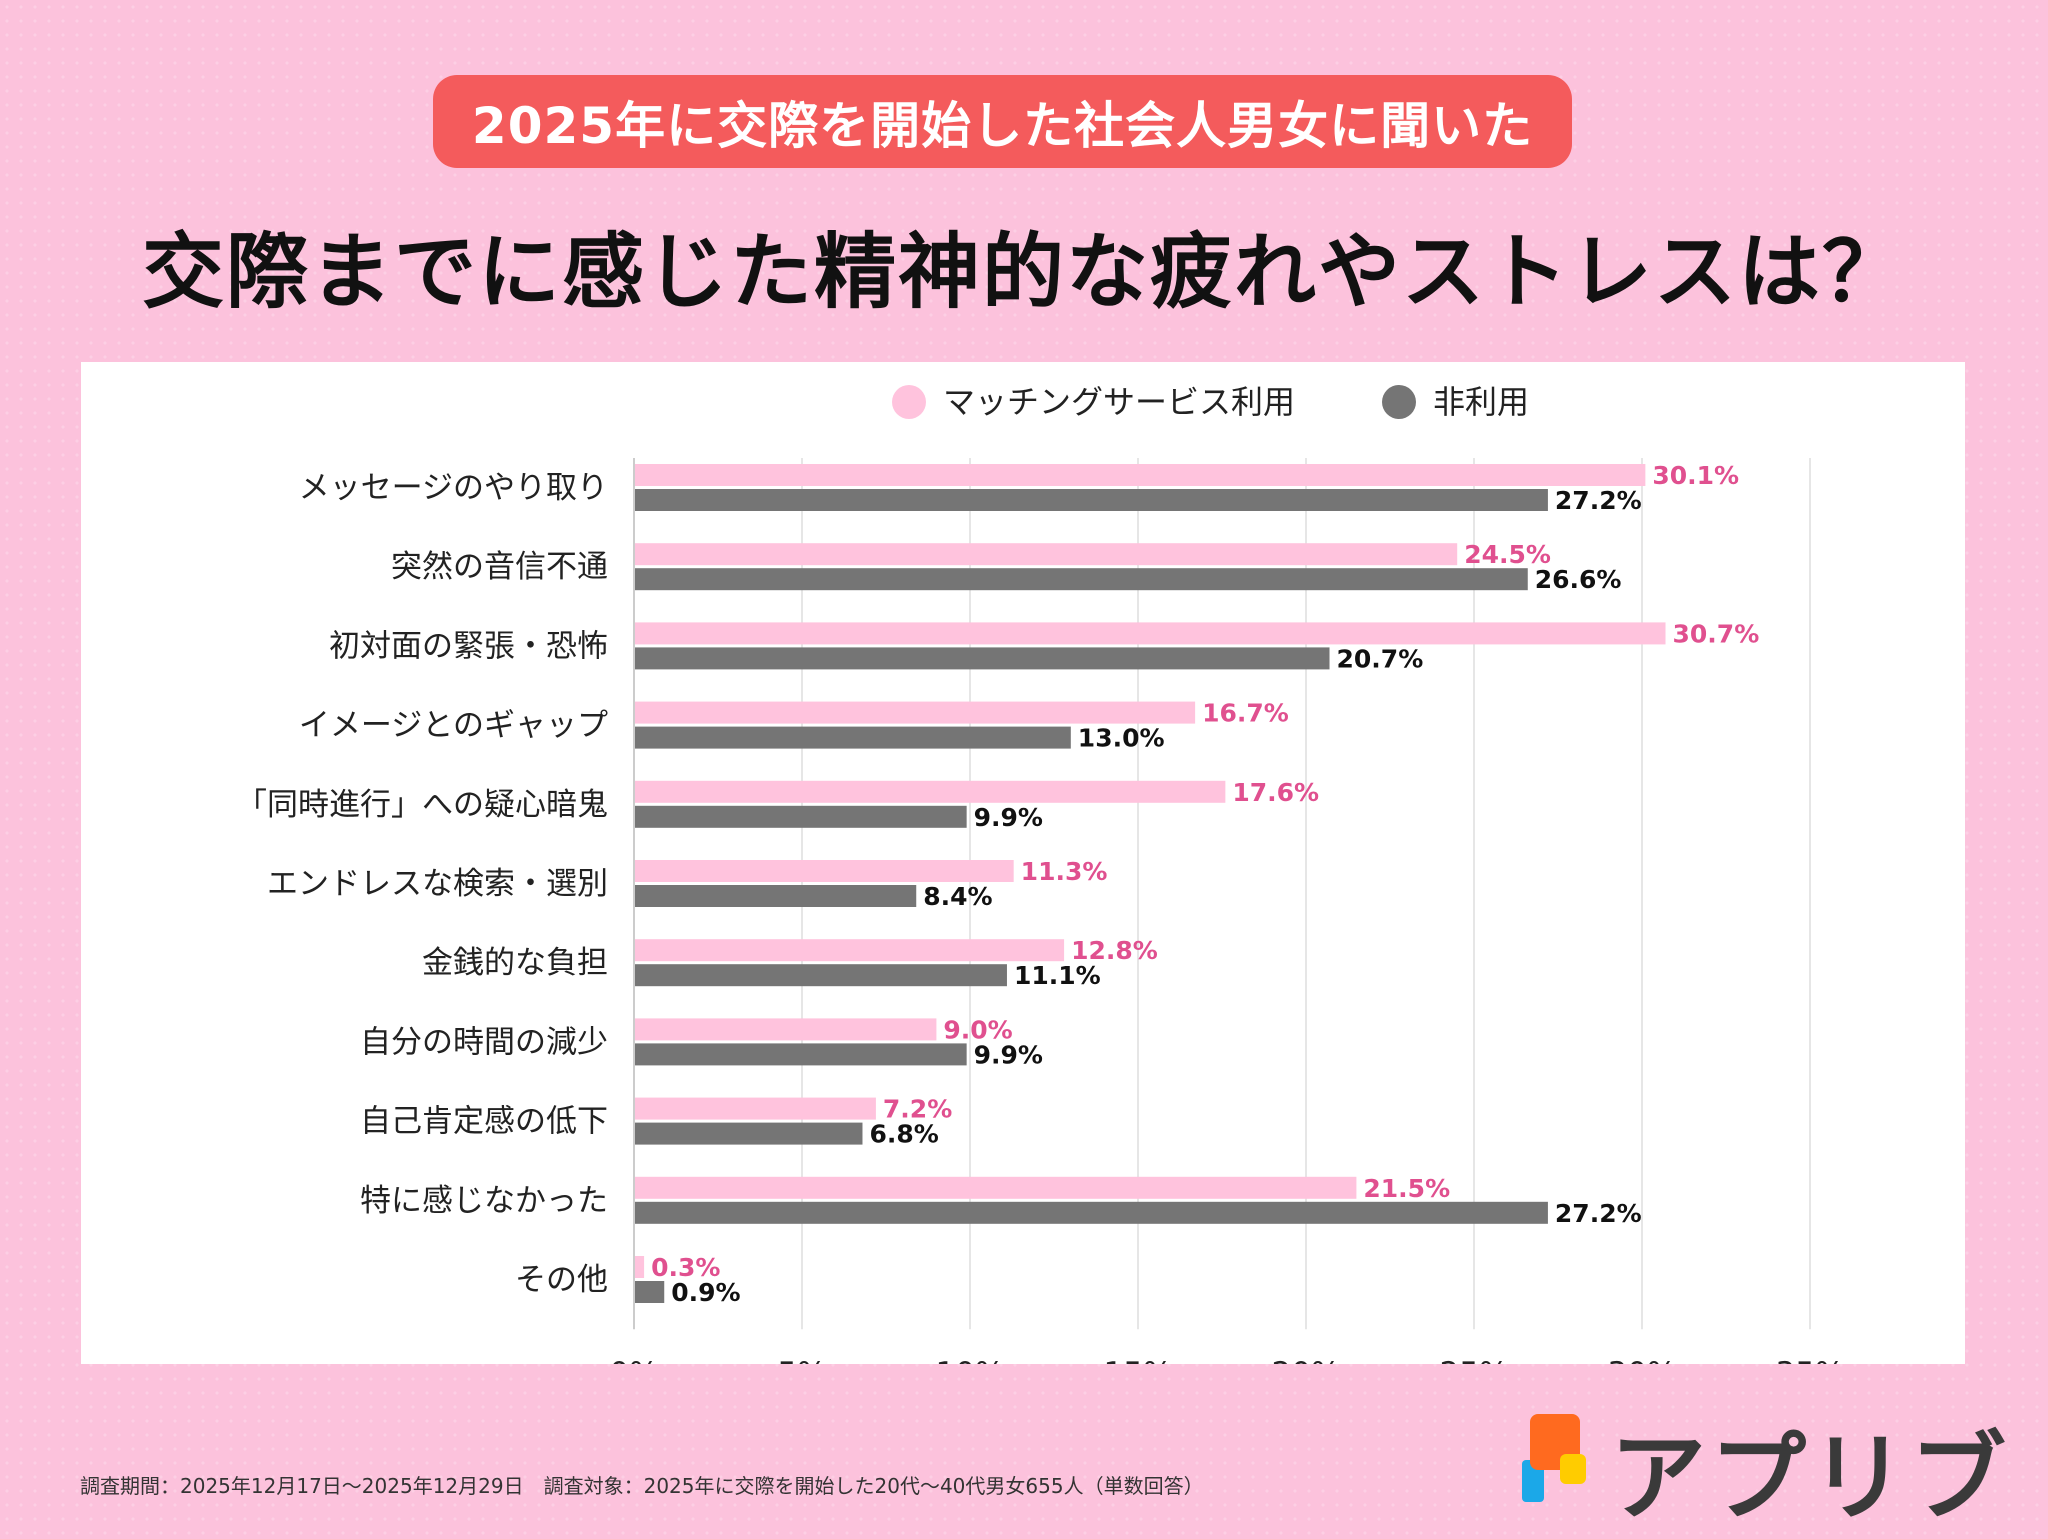 The height and width of the screenshot is (1539, 2048). Describe the element at coordinates (515, 963) in the screenshot. I see `category-label: 金銭的な負担` at that location.